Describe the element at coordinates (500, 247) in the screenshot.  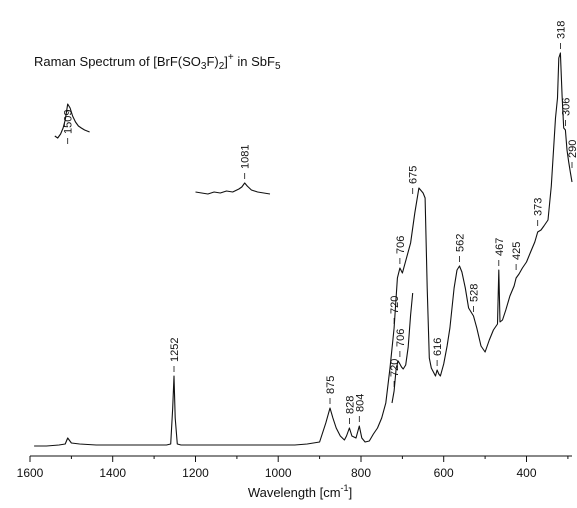
I see `peak-label-467: 467` at that location.